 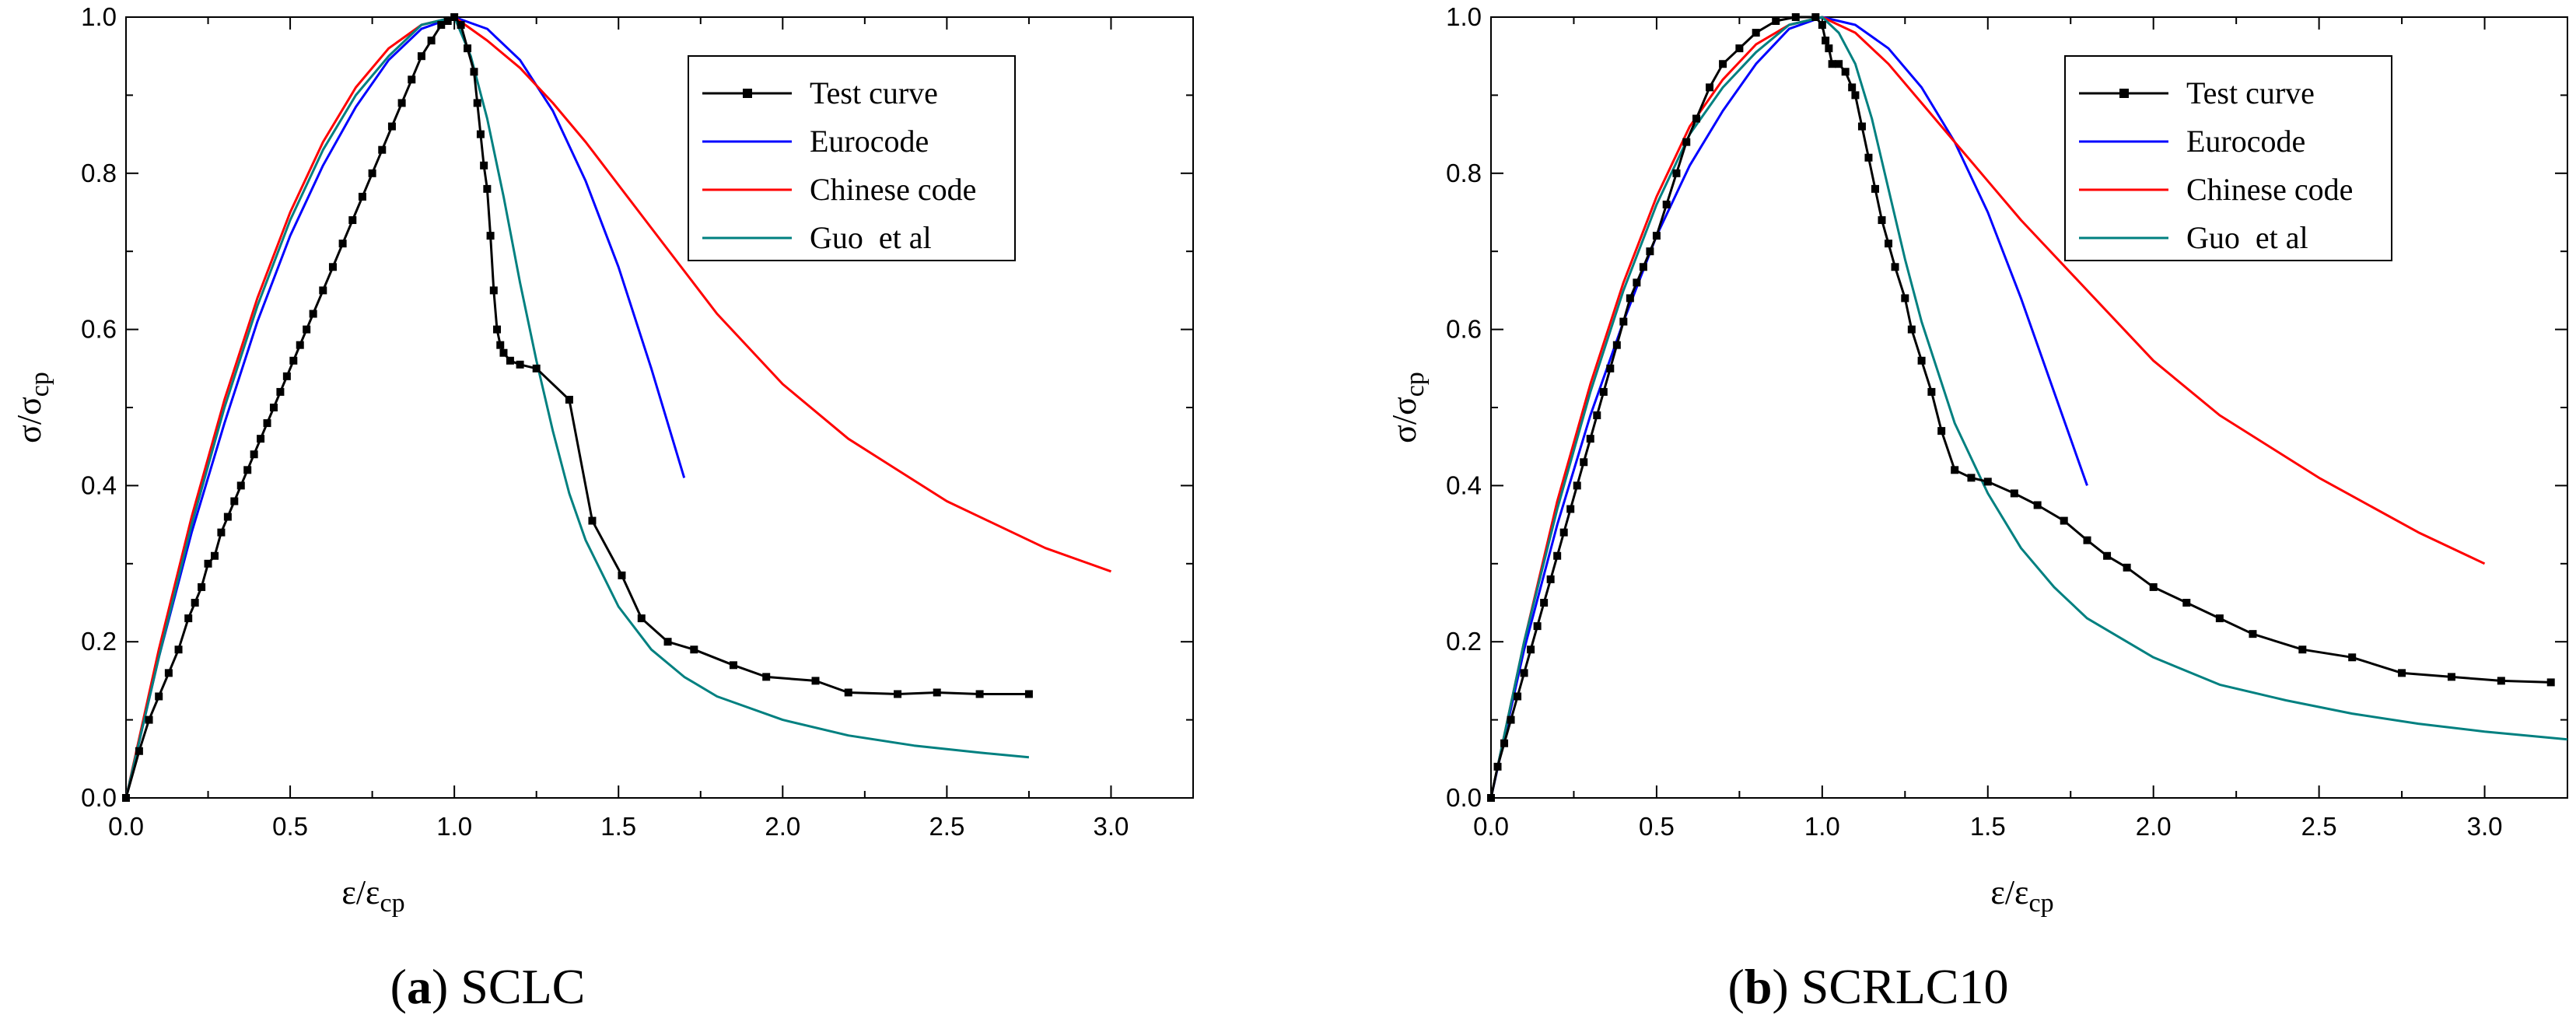 I want to click on y-tick-label: 0.2, so click(x=1464, y=641).